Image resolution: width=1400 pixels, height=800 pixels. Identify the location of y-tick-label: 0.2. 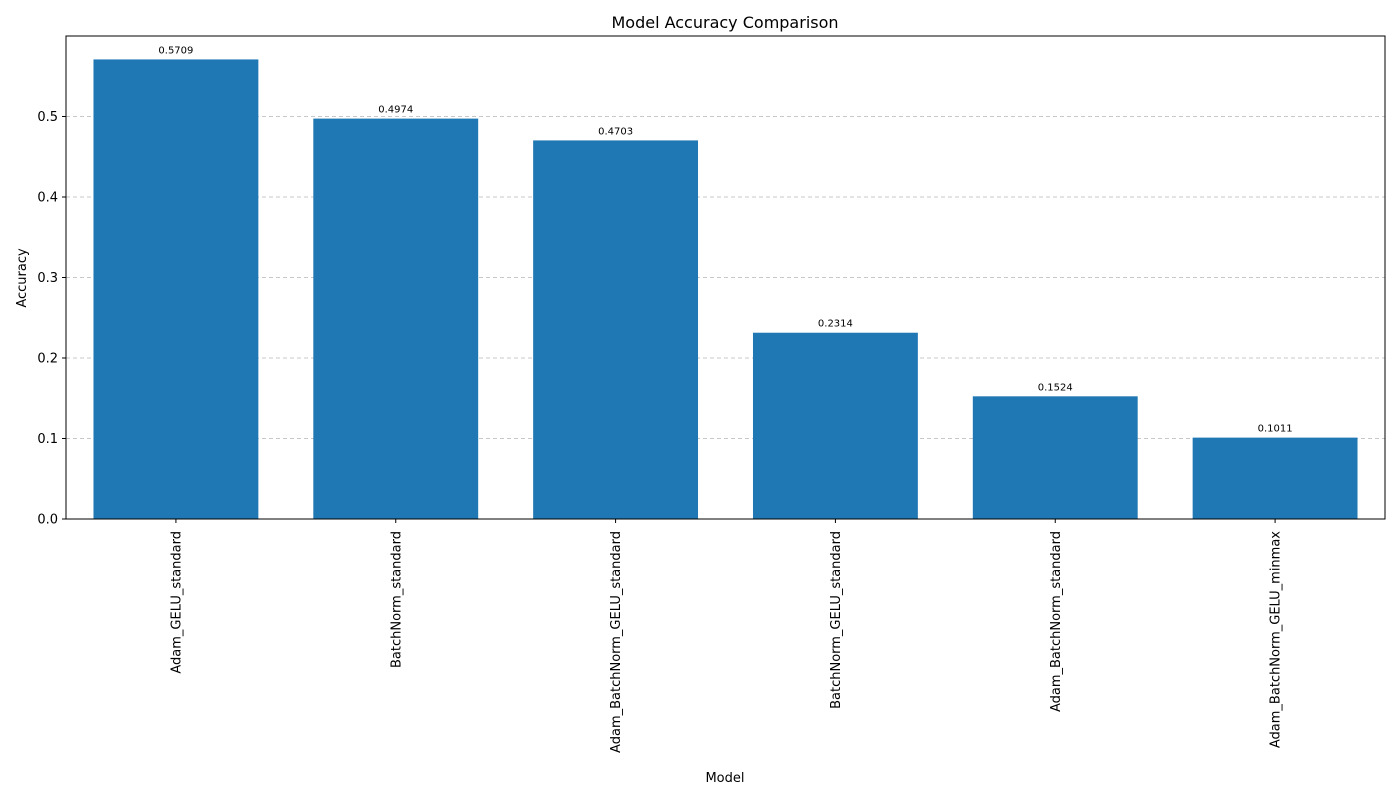
(47, 359).